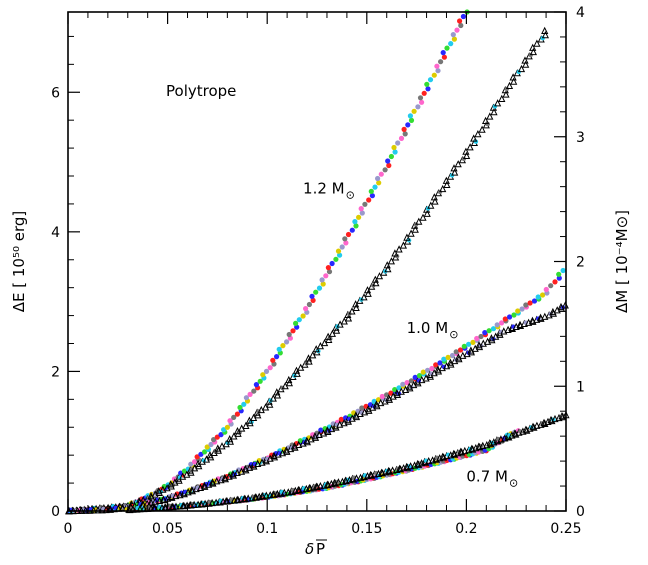 This screenshot has width=648, height=565. Describe the element at coordinates (565, 529) in the screenshot. I see `x-tick-label: 0.25` at that location.